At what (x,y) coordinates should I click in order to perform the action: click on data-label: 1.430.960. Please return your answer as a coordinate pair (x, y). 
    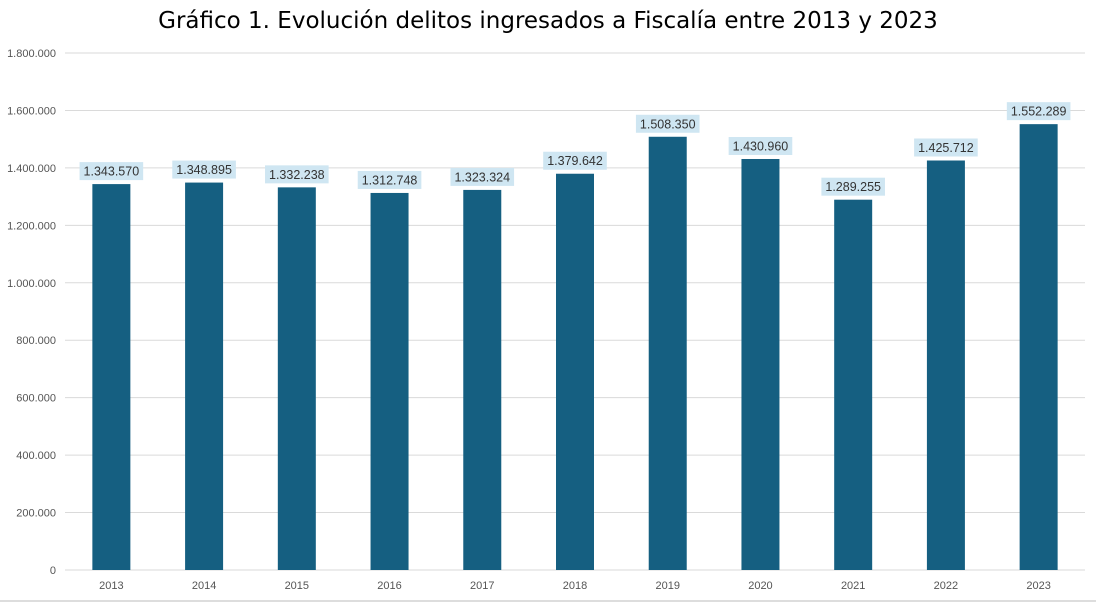
    Looking at the image, I should click on (761, 146).